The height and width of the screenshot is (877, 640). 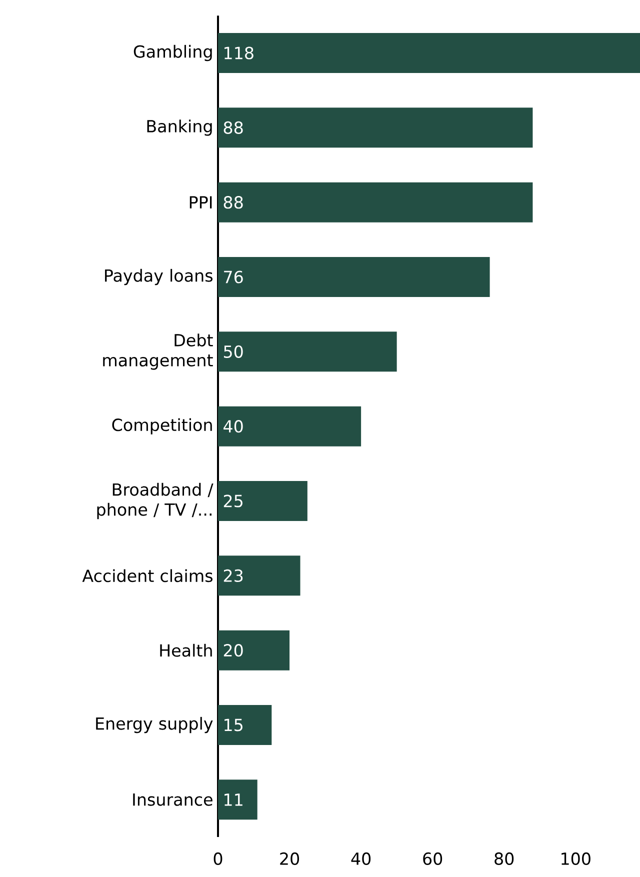 I want to click on y-tick-label: Debt management, so click(x=158, y=352).